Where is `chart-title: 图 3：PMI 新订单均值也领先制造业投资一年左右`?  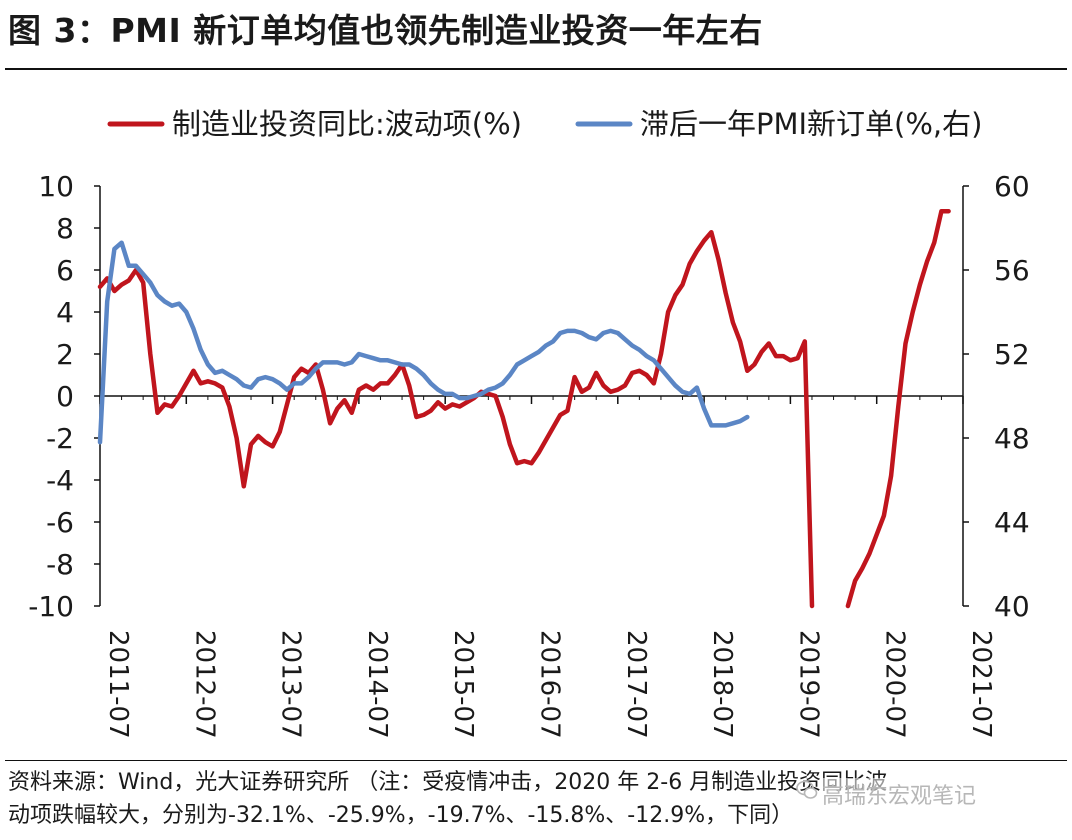 chart-title: 图 3：PMI 新订单均值也领先制造业投资一年左右 is located at coordinates (385, 30).